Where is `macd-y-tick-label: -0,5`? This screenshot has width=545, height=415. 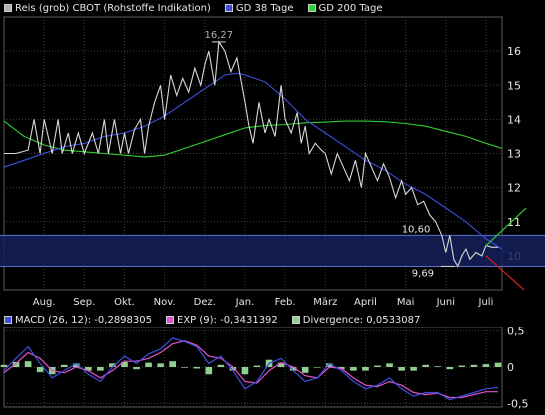 macd-y-tick-label: -0,5 is located at coordinates (517, 403).